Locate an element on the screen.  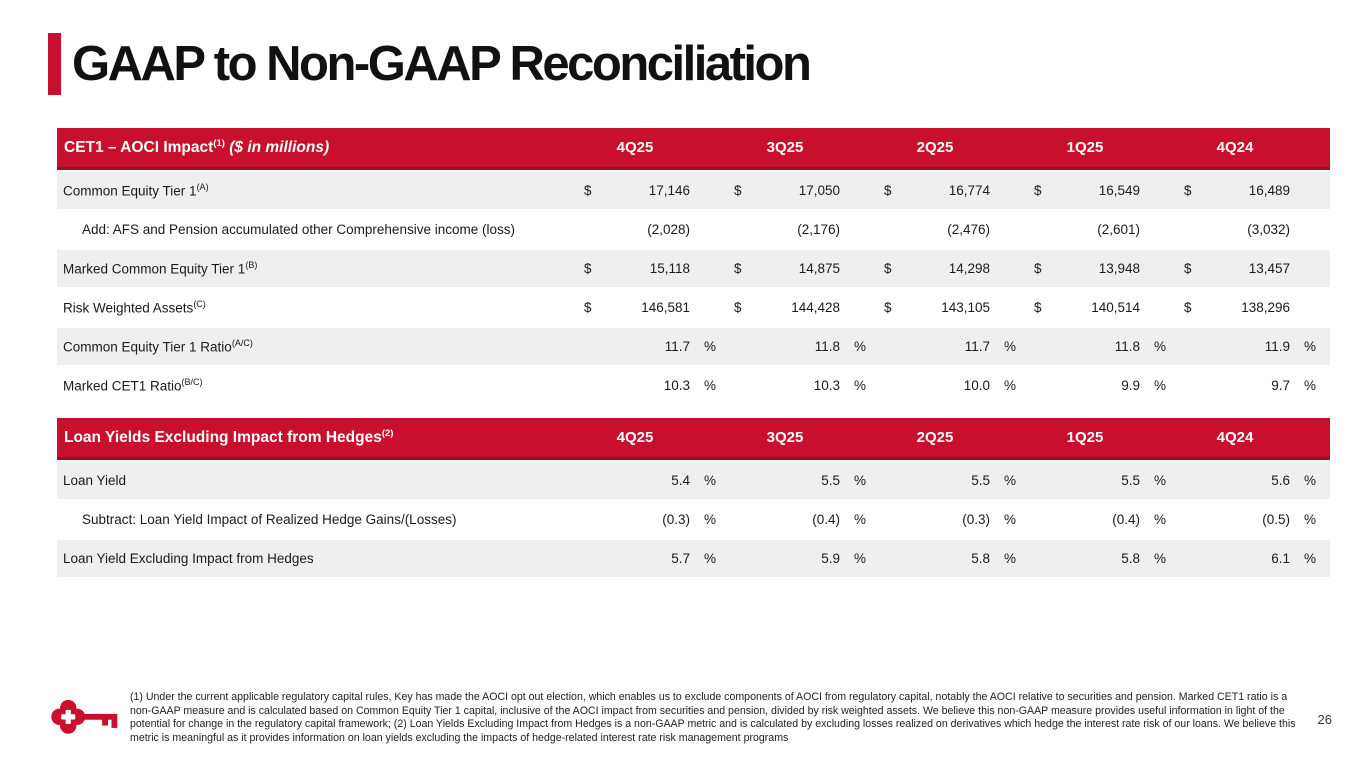
quarter-cell-4q24: $138,296 is located at coordinates (1255, 307).